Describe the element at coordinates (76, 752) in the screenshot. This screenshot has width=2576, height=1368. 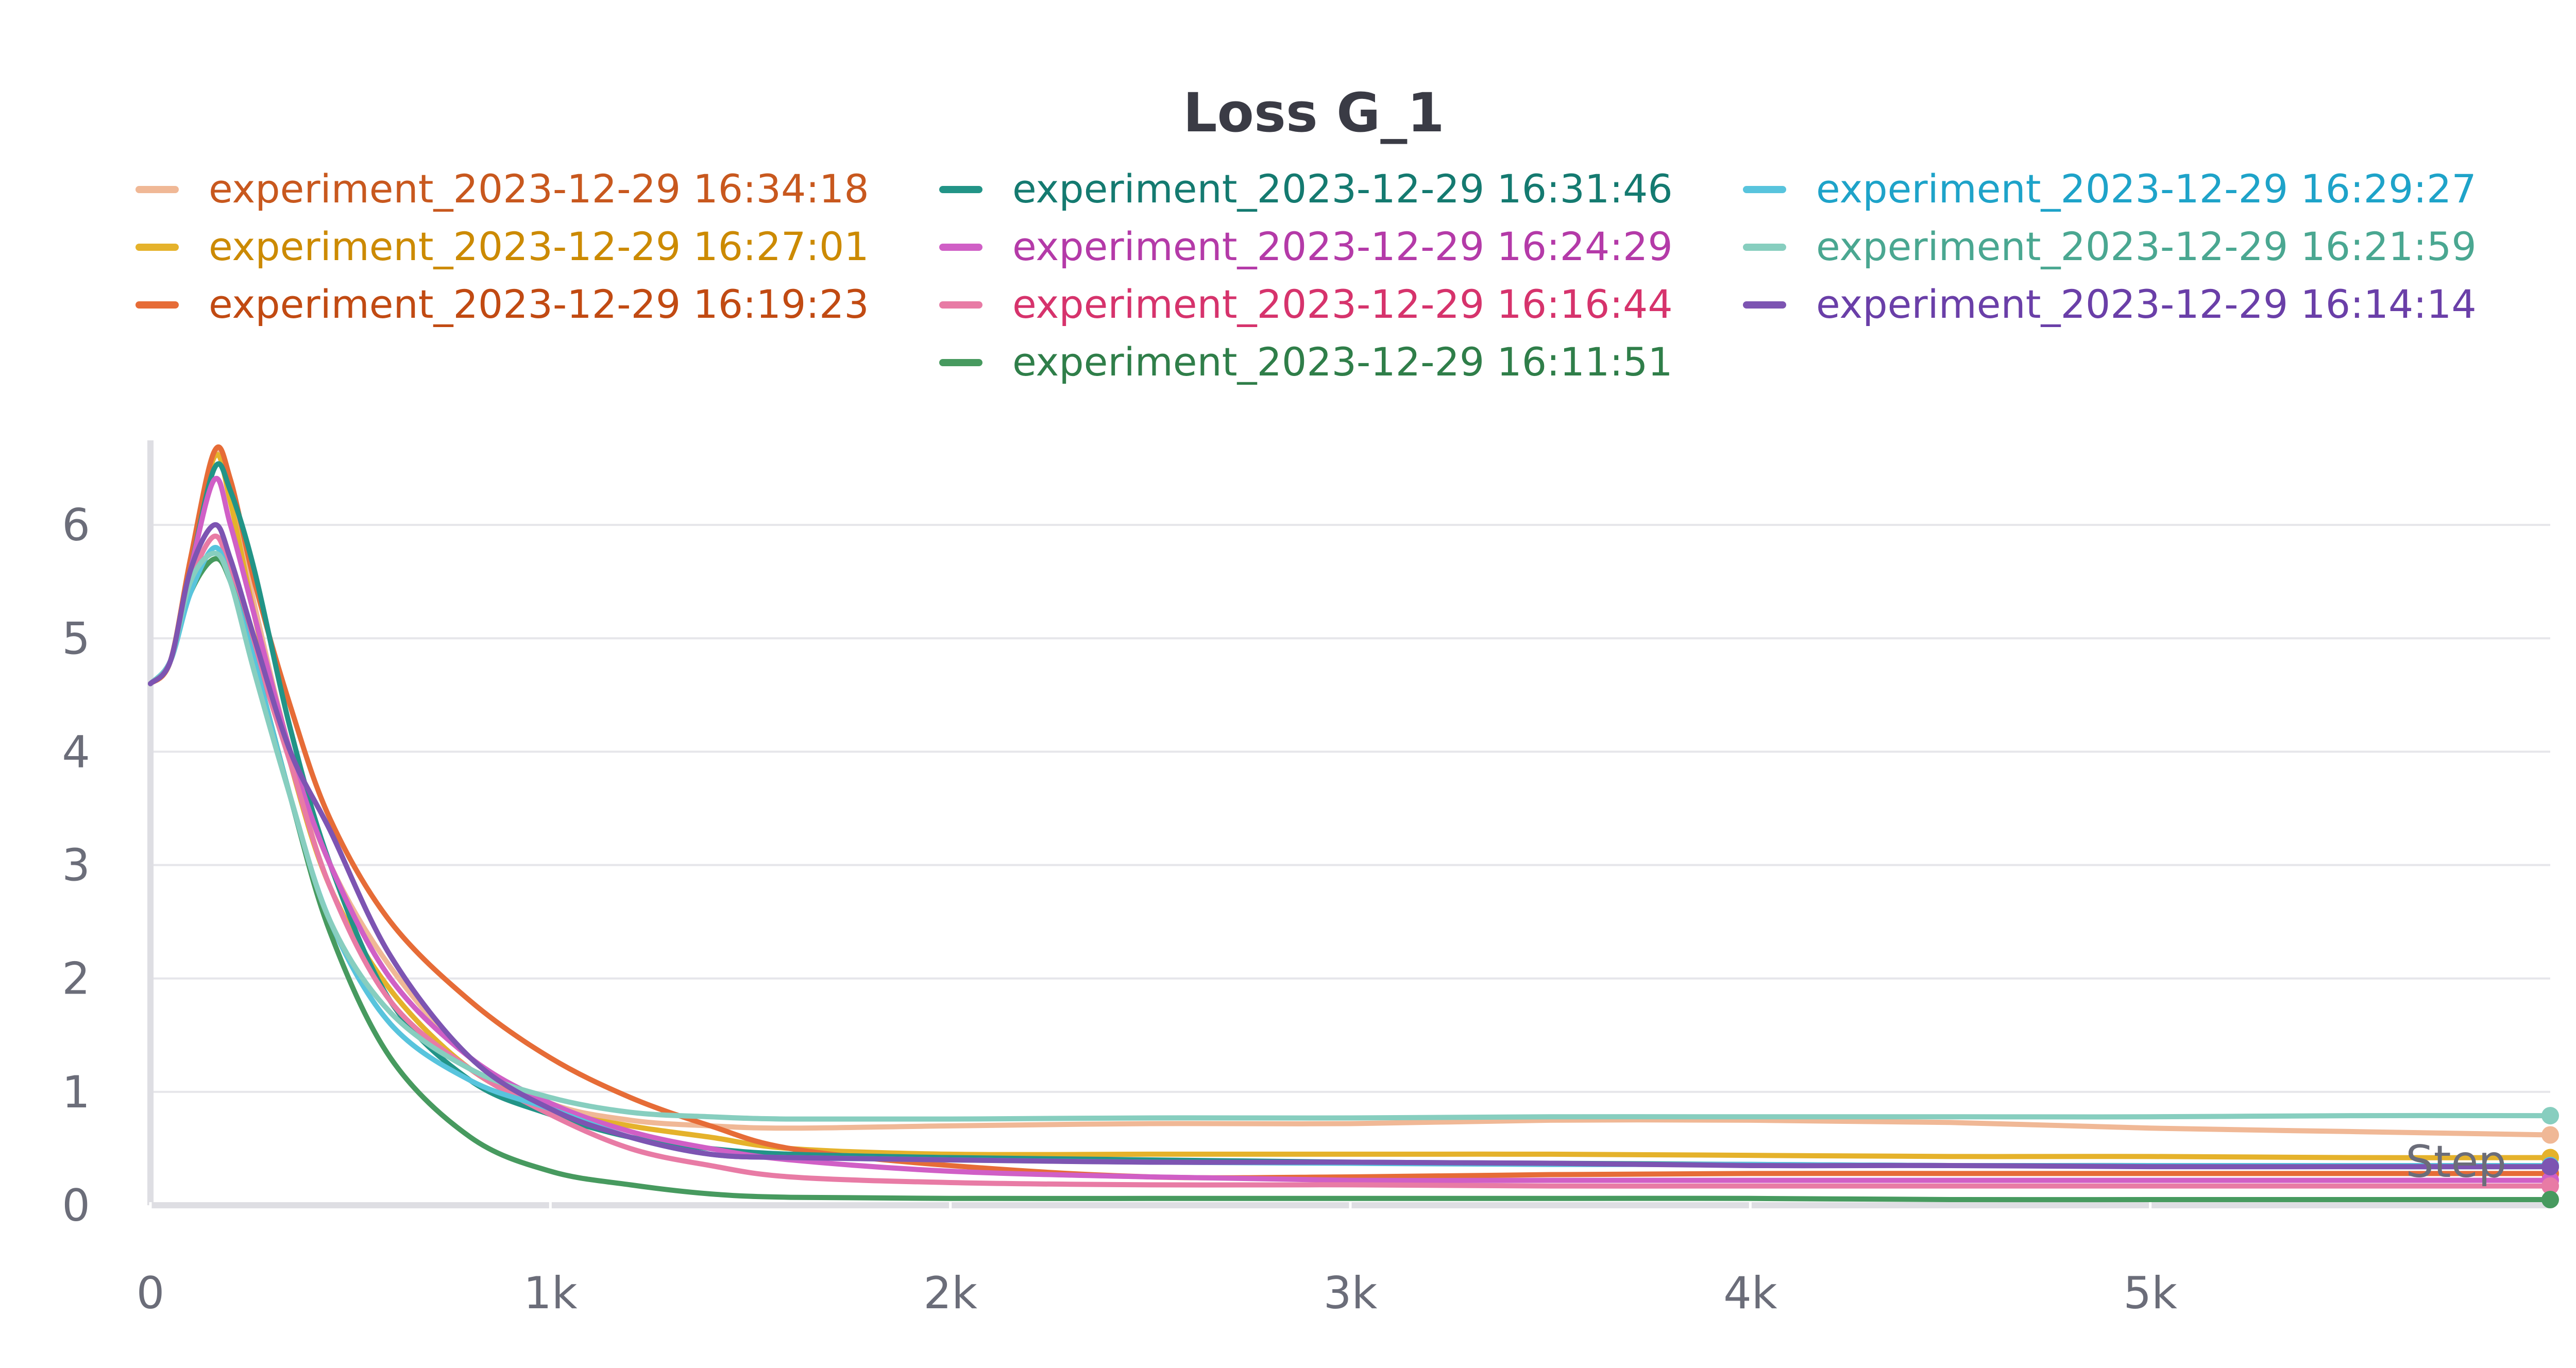
I see `y-tick-label: 4` at that location.